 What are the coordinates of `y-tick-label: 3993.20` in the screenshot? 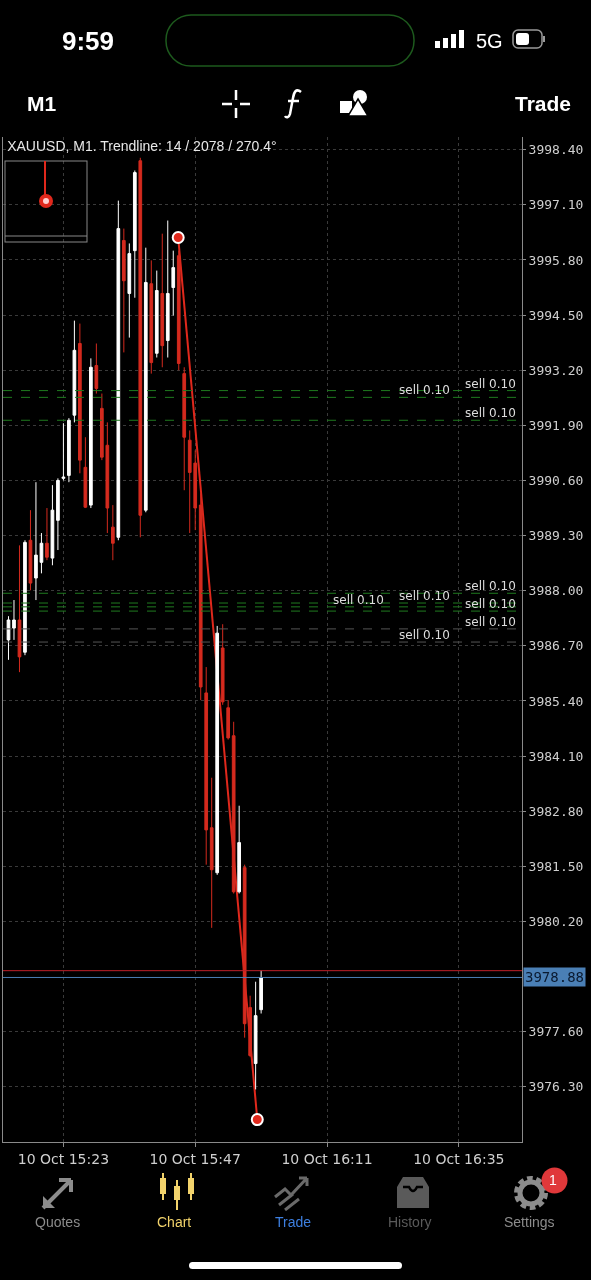 It's located at (556, 370).